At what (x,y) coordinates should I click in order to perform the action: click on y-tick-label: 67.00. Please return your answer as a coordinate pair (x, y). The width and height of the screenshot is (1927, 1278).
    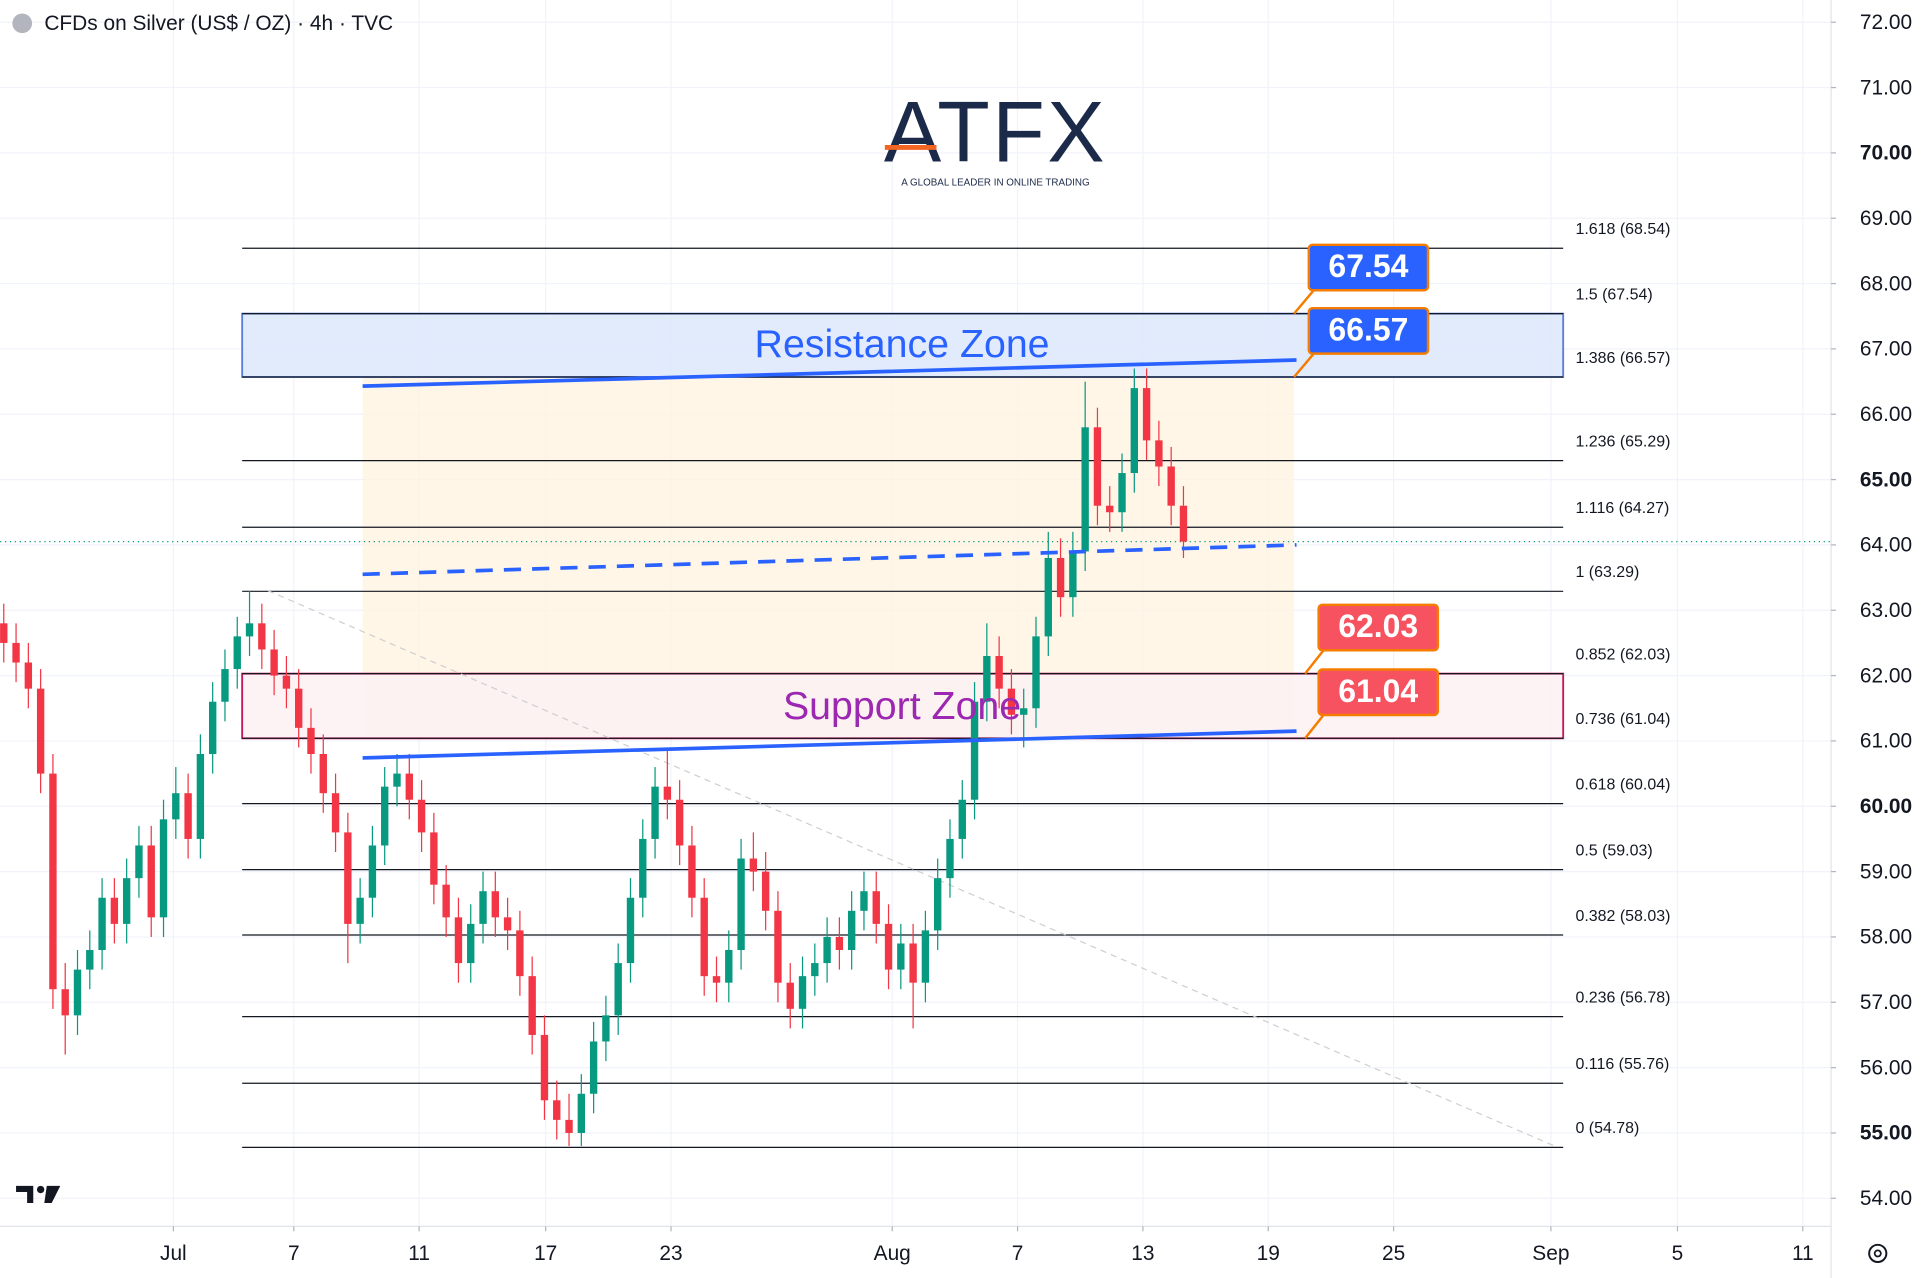
    Looking at the image, I should click on (1886, 349).